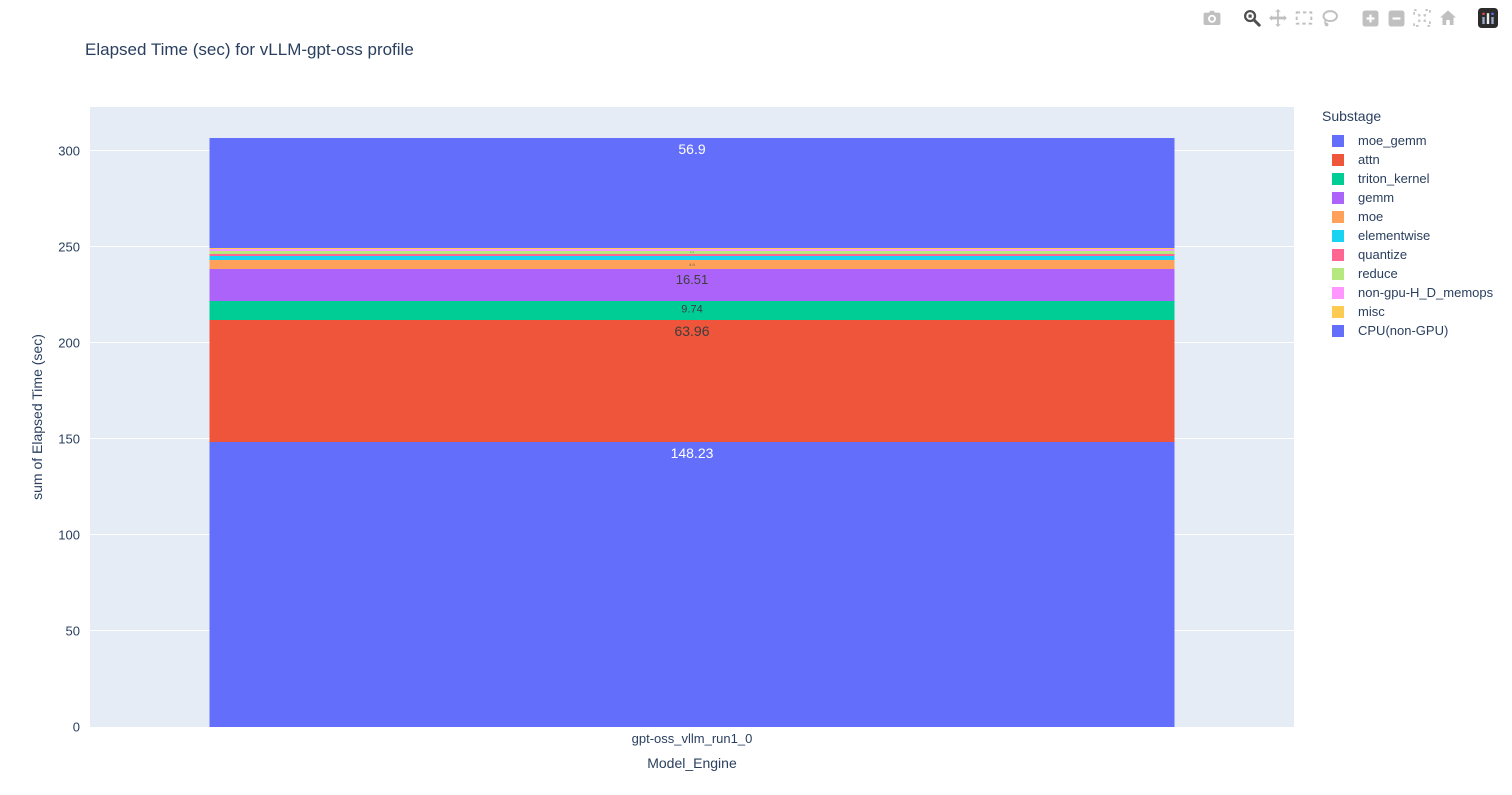 The width and height of the screenshot is (1512, 795). What do you see at coordinates (1371, 216) in the screenshot?
I see `legend-label: moe` at bounding box center [1371, 216].